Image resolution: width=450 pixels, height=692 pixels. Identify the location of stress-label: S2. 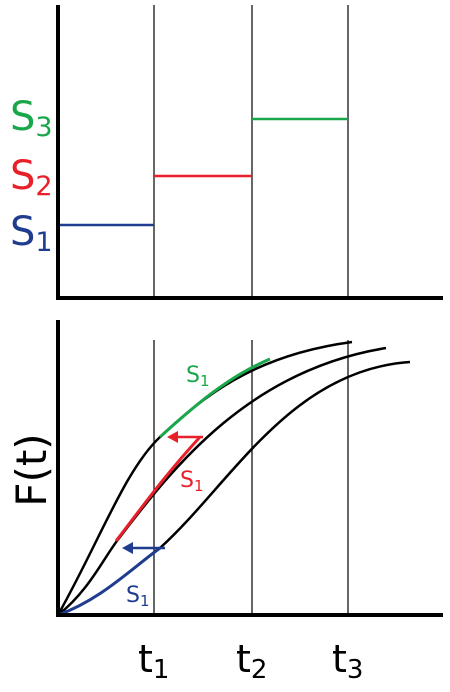
(31, 177).